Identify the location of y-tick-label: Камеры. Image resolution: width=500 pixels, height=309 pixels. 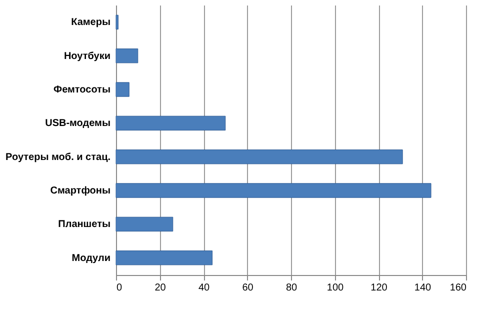
(90, 22).